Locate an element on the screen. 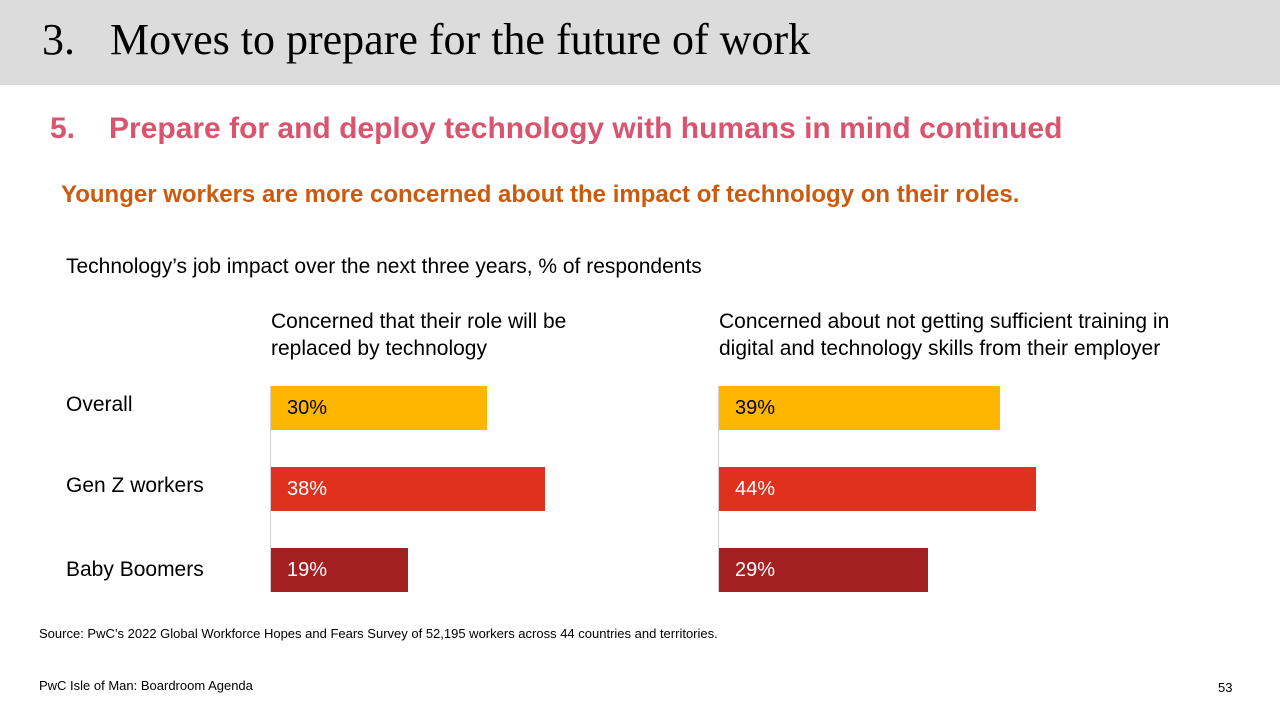 This screenshot has height=720, width=1280. category-label-overall: Overall is located at coordinates (99, 404).